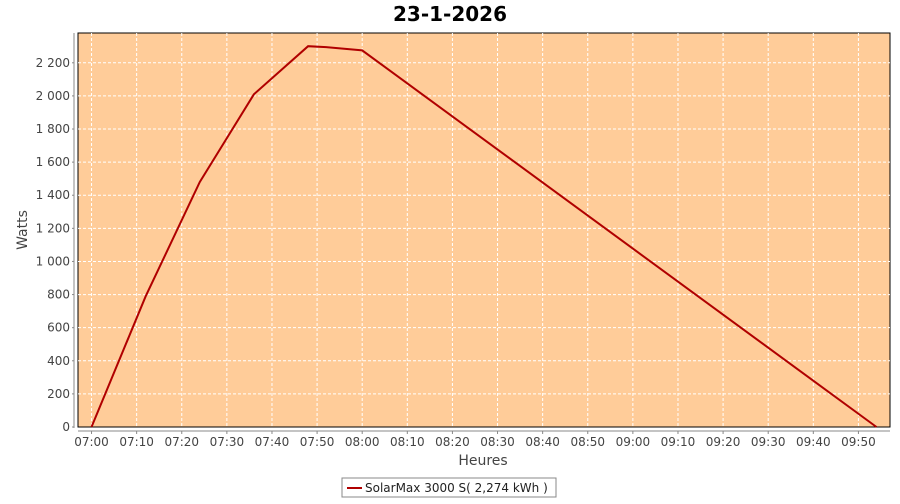 This screenshot has height=504, width=900. Describe the element at coordinates (497, 442) in the screenshot. I see `x-tick-label: 08:30` at that location.